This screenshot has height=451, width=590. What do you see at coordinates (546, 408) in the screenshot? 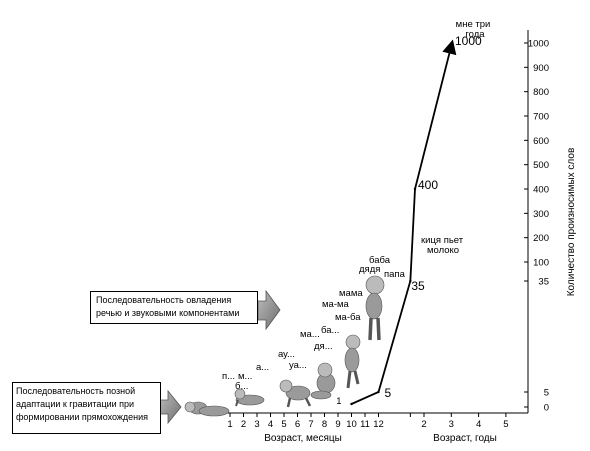
I see `y-tick-label: 0` at bounding box center [546, 408].